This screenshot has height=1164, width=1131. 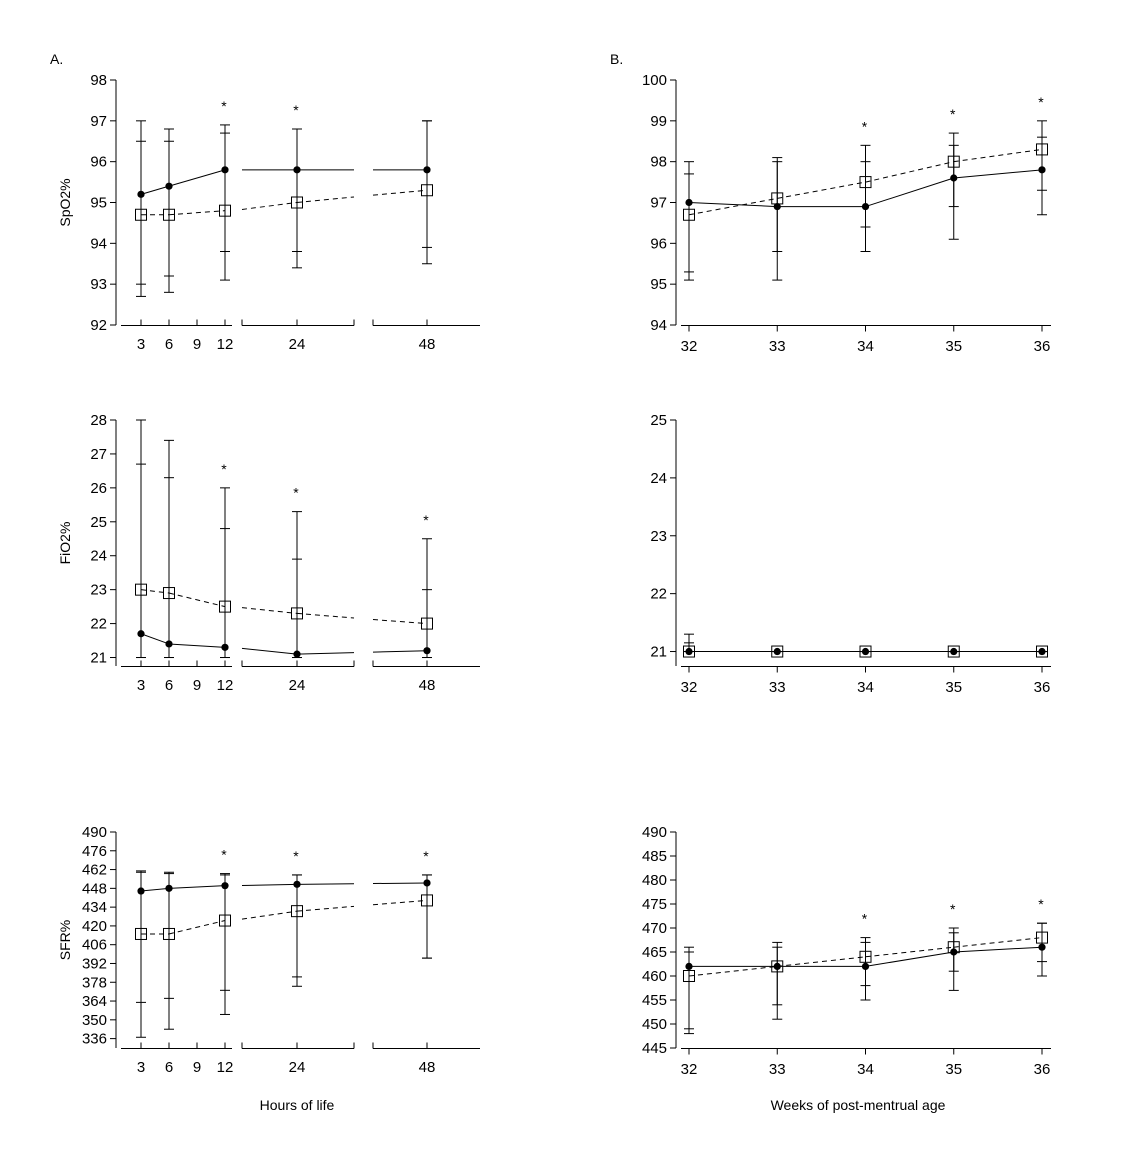 What do you see at coordinates (268, 553) in the screenshot?
I see `chart-a_fio2: 21 22 23 24 25 26 27 28 3 6 9 12 24 48 FiO2% * * *` at bounding box center [268, 553].